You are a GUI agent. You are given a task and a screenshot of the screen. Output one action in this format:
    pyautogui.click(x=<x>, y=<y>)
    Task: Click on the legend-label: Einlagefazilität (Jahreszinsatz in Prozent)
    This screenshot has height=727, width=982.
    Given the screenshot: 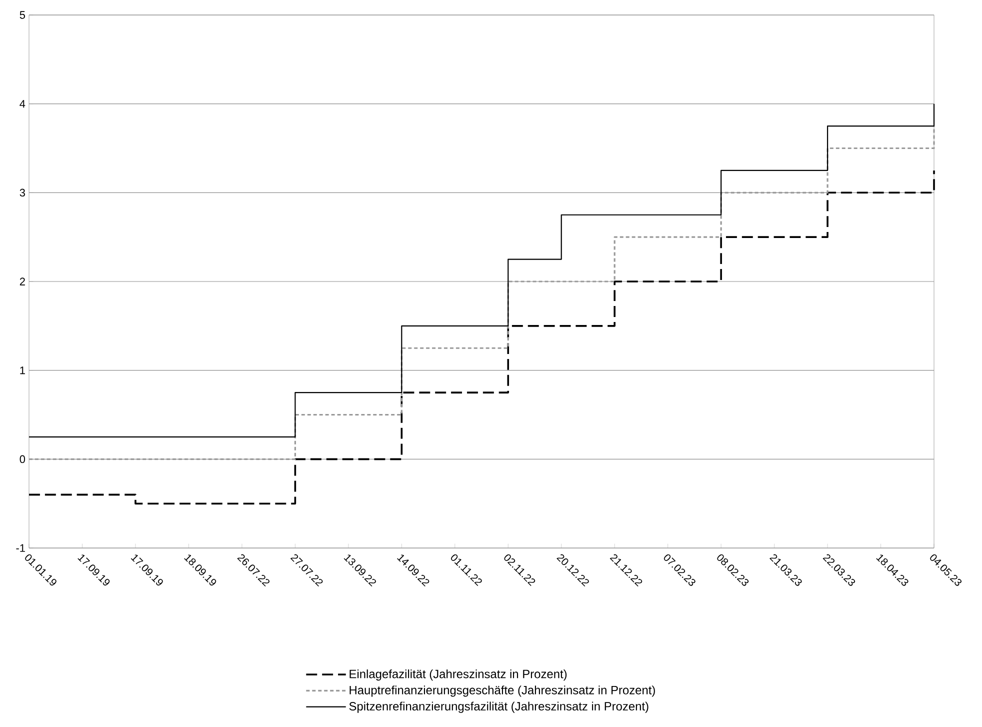 What is the action you would take?
    pyautogui.click(x=458, y=675)
    